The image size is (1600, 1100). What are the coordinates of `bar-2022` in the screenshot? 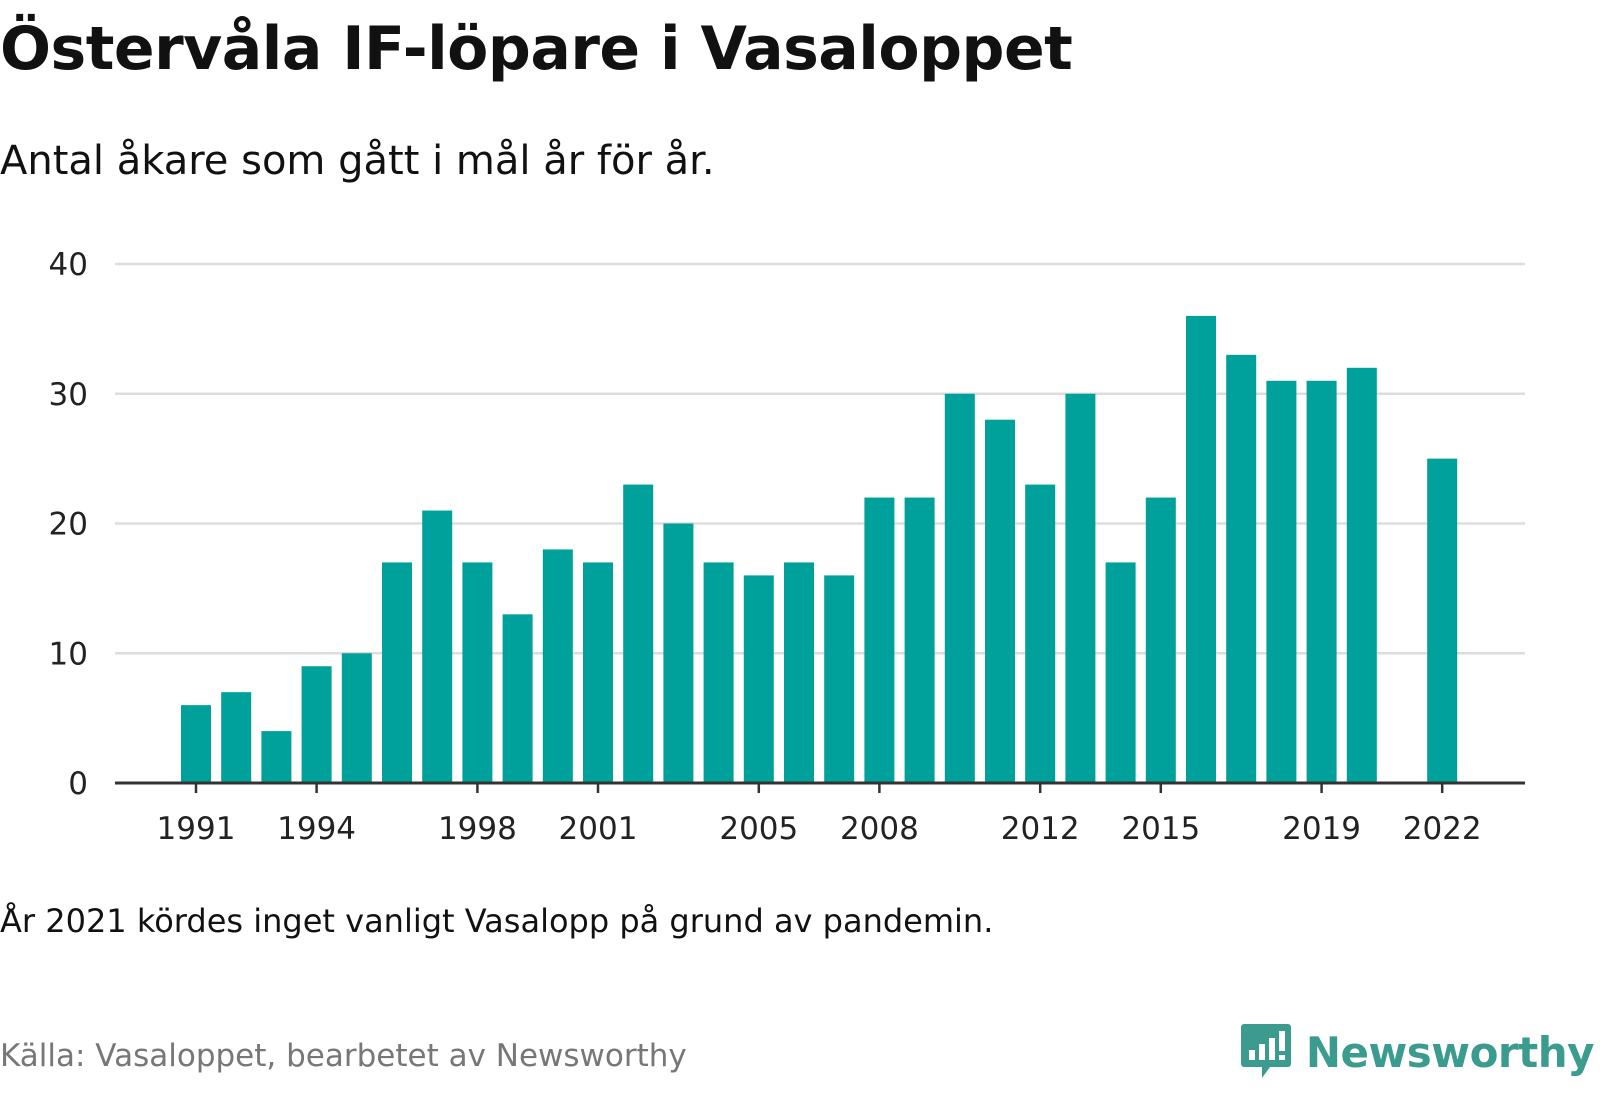 It's located at (1442, 620).